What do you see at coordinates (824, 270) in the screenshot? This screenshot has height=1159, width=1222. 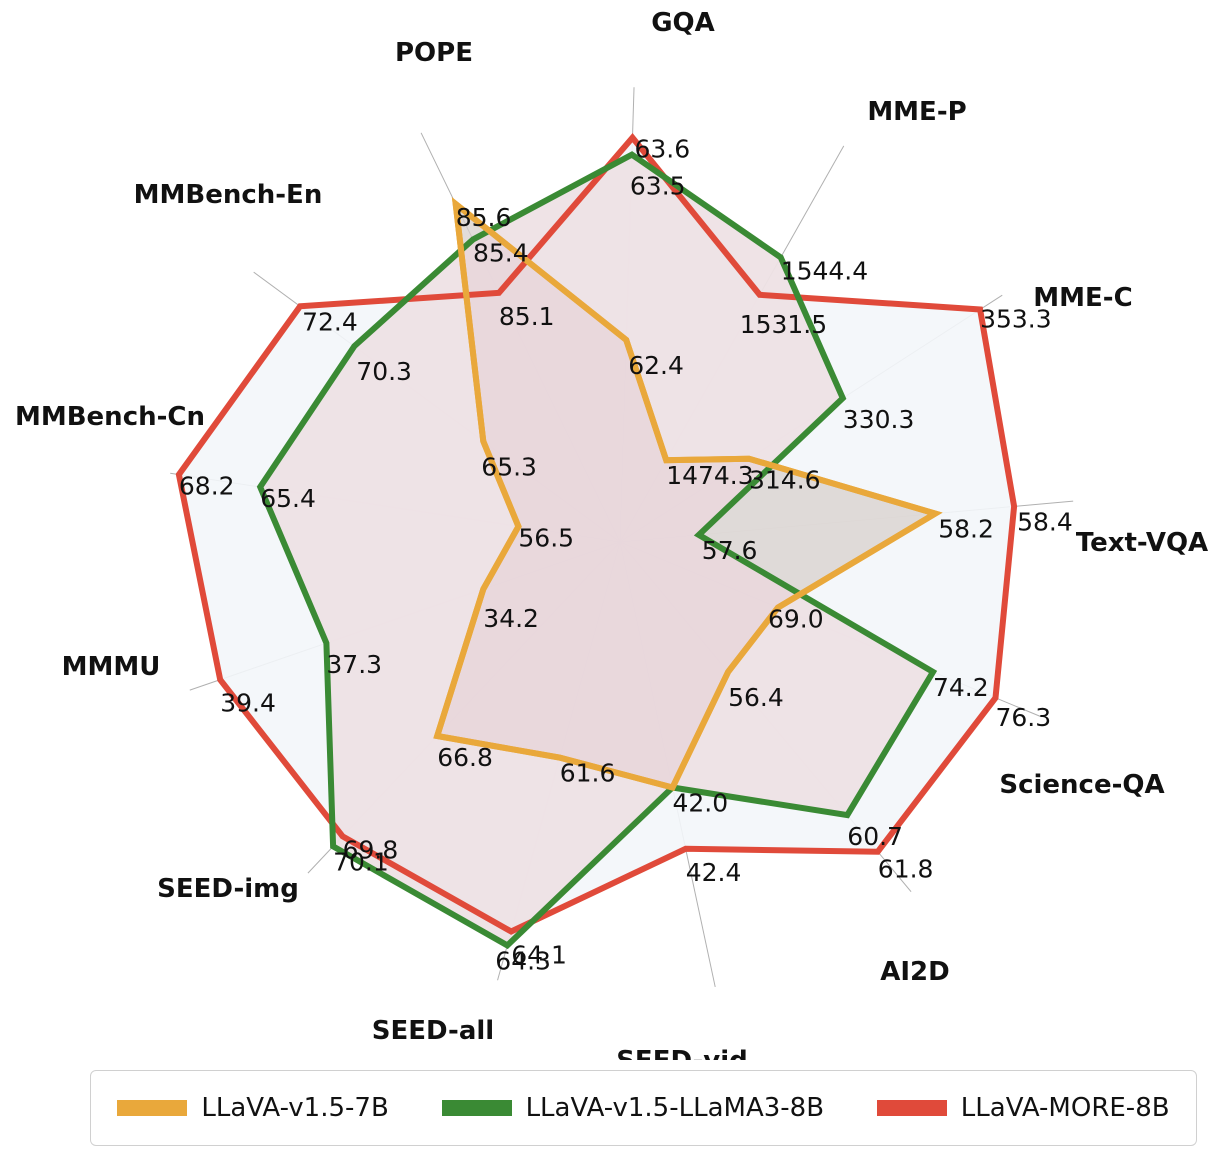 I see `value-label: 1544.4` at bounding box center [824, 270].